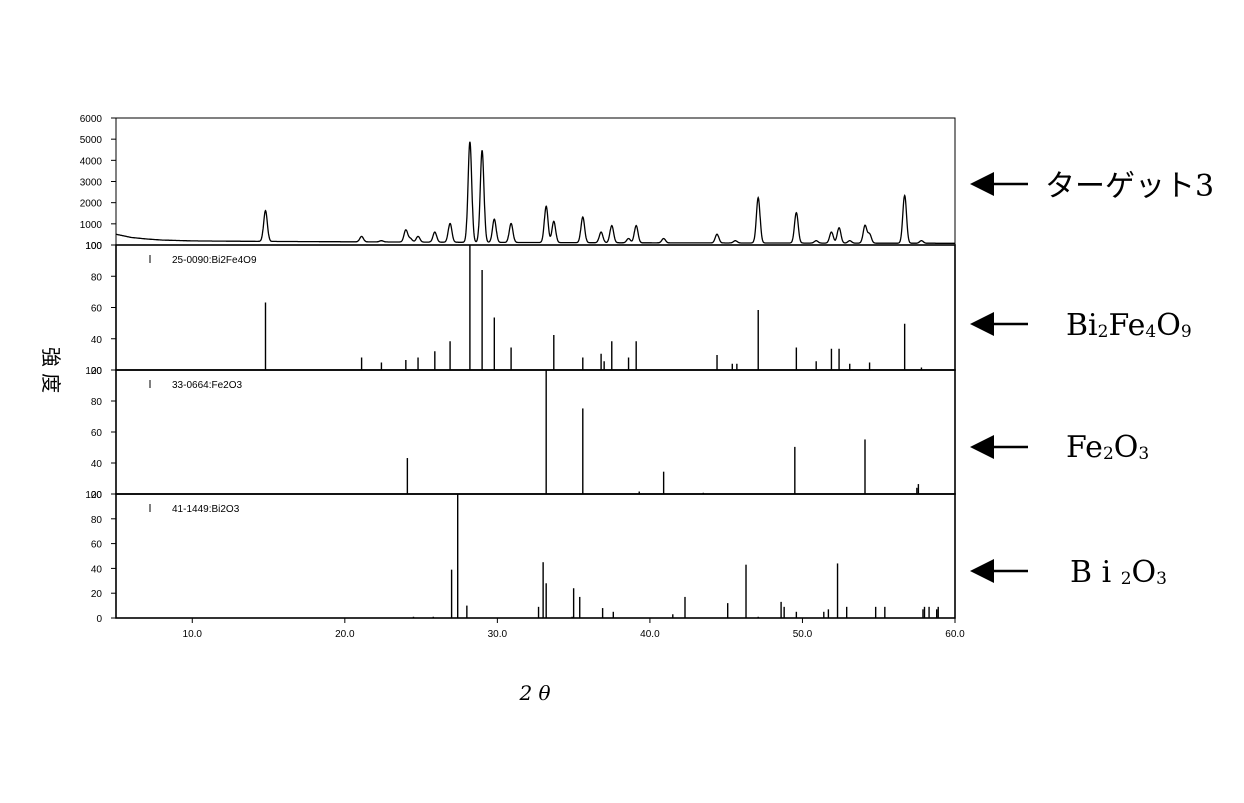 This screenshot has width=1244, height=803. Describe the element at coordinates (498, 634) in the screenshot. I see `x-tick-label: 30.0` at that location.